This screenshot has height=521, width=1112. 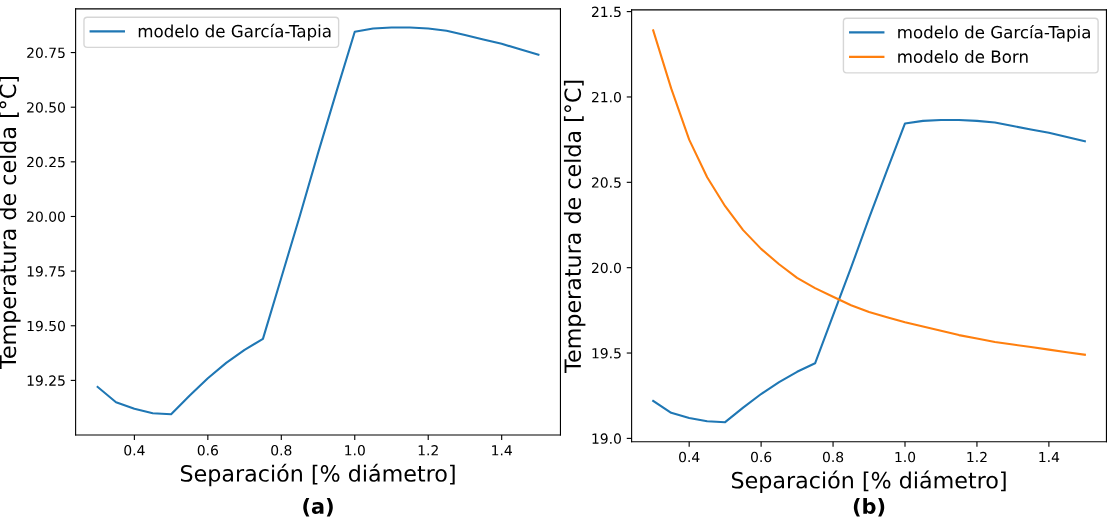 I want to click on y-tick-label: 19.75, so click(x=46, y=271).